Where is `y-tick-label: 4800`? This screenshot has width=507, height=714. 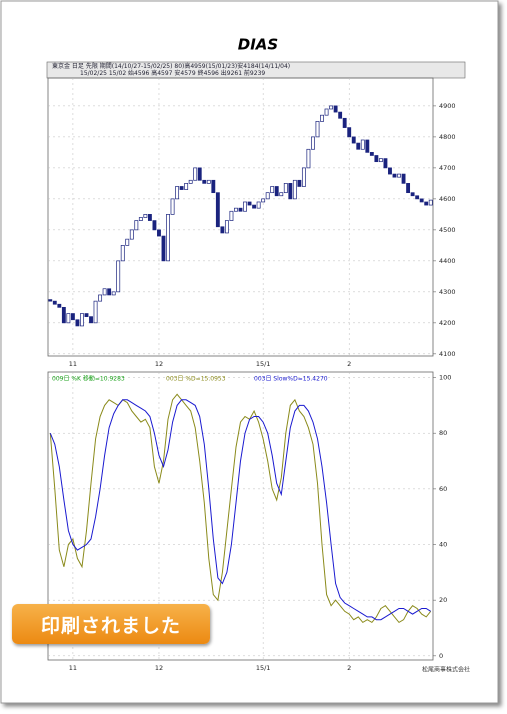 y-tick-label: 4800 is located at coordinates (447, 137).